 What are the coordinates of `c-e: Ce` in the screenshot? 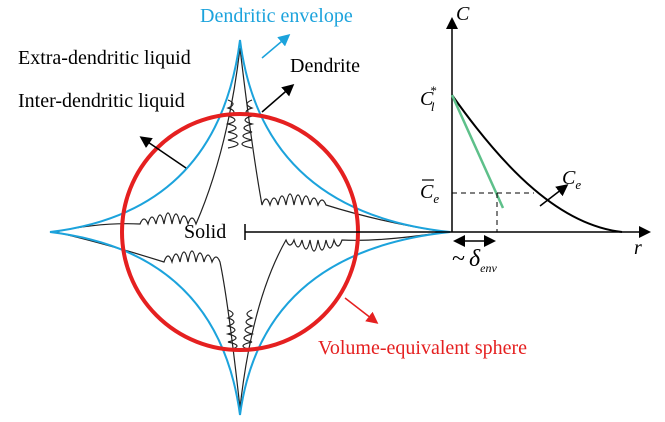 It's located at (571, 179).